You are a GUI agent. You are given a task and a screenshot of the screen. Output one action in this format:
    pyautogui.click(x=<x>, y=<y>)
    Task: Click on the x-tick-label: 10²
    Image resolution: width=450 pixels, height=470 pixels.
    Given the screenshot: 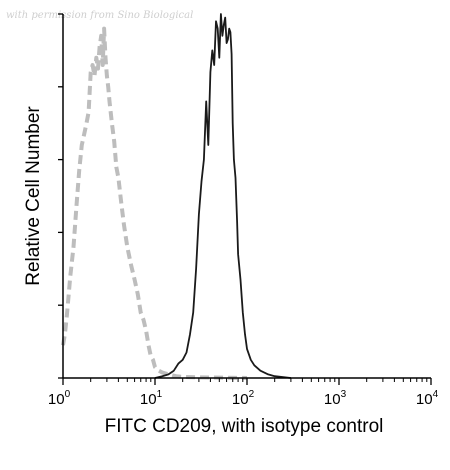 What is the action you would take?
    pyautogui.click(x=243, y=398)
    